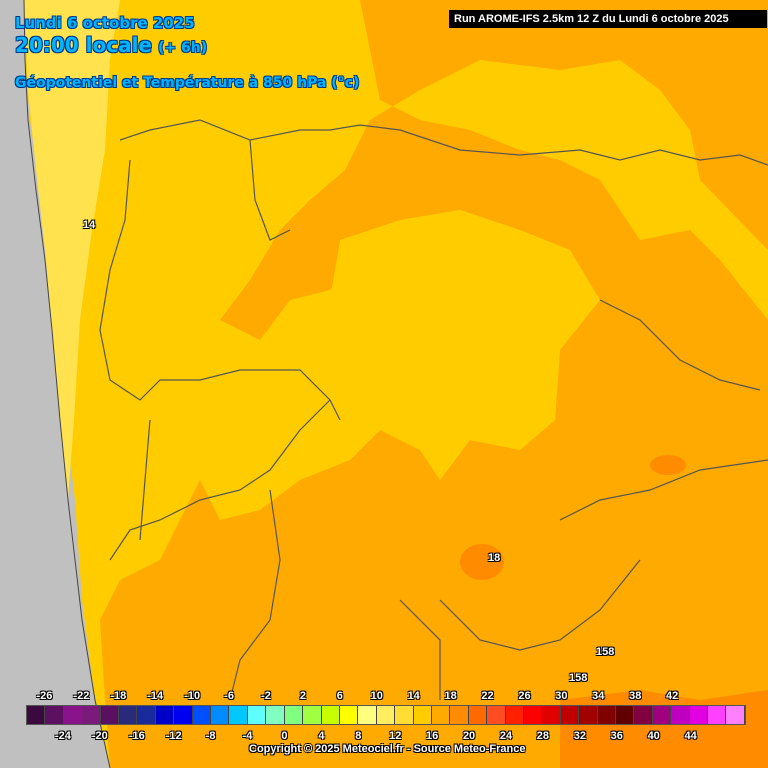  Describe the element at coordinates (284, 736) in the screenshot. I see `legend-tick-bottom: 0` at that location.